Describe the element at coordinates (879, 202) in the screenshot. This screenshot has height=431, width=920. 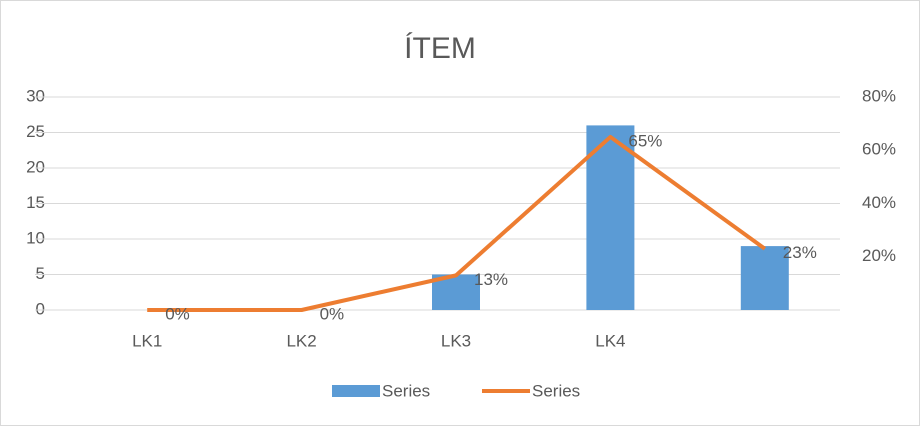
I see `y2-tick-label: 40%` at that location.